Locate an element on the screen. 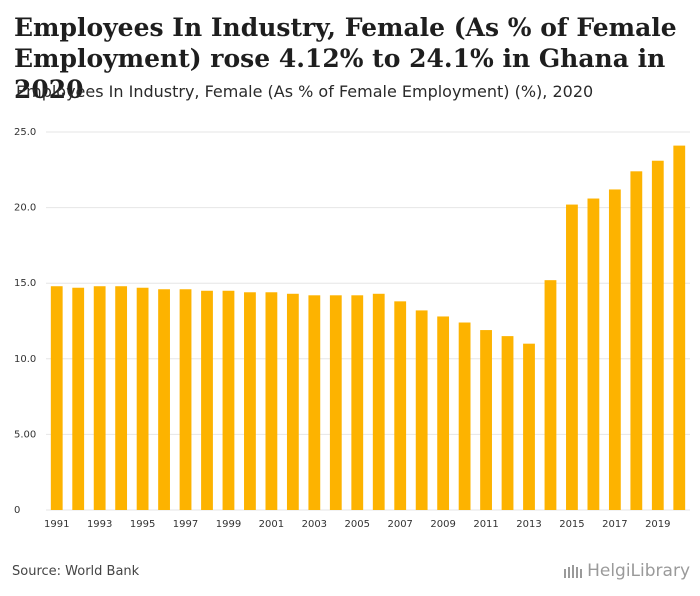 This screenshot has height=596, width=700. brand-logo: HelgiLibrary is located at coordinates (626, 571).